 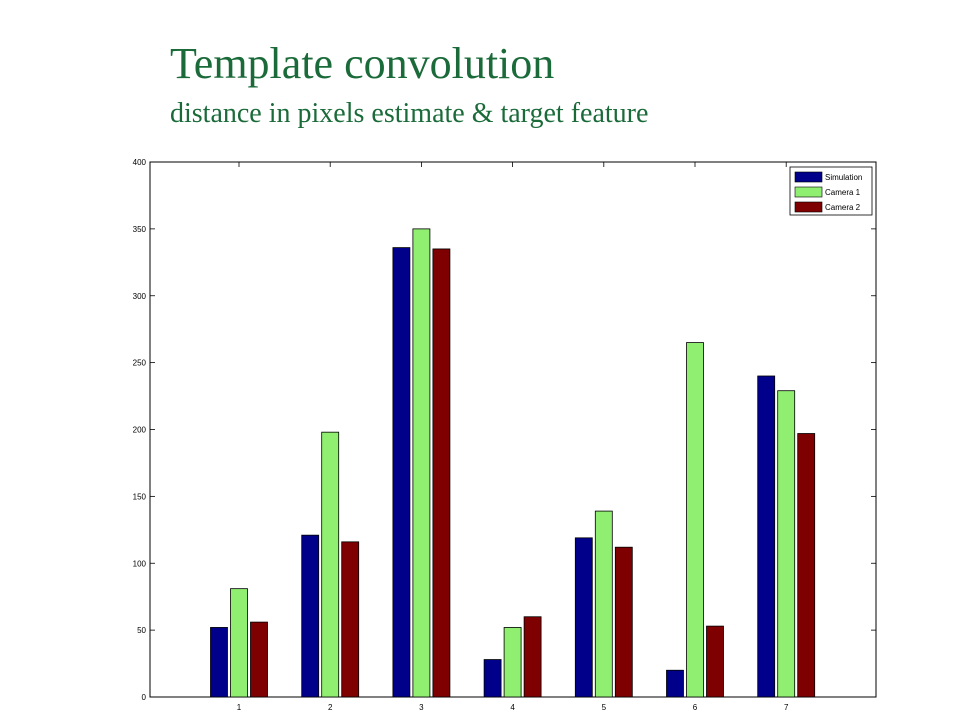 What do you see at coordinates (843, 207) in the screenshot?
I see `legend-label: Camera 2` at bounding box center [843, 207].